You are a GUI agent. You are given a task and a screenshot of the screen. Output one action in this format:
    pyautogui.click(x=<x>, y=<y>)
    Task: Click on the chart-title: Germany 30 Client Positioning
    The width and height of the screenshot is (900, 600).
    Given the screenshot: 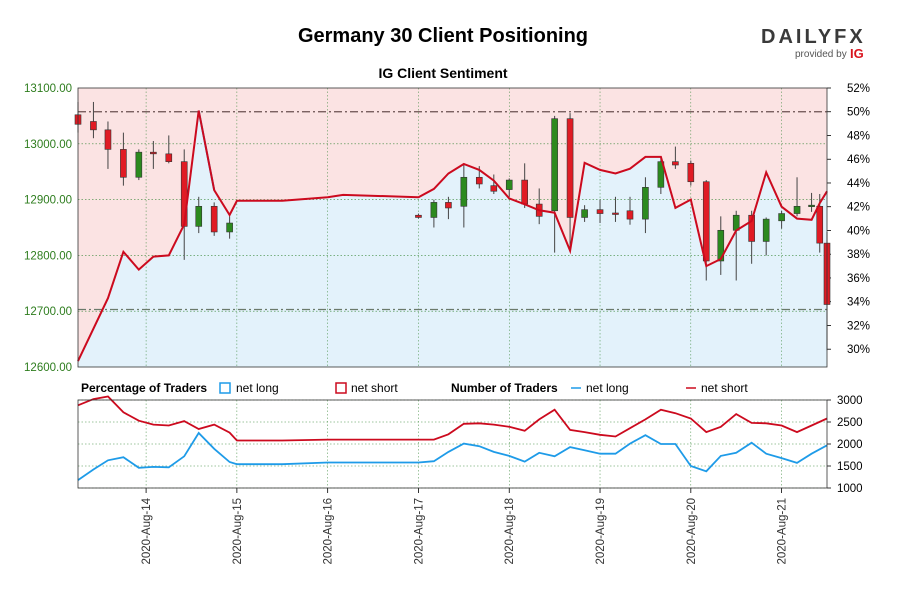 What is the action you would take?
    pyautogui.click(x=443, y=36)
    